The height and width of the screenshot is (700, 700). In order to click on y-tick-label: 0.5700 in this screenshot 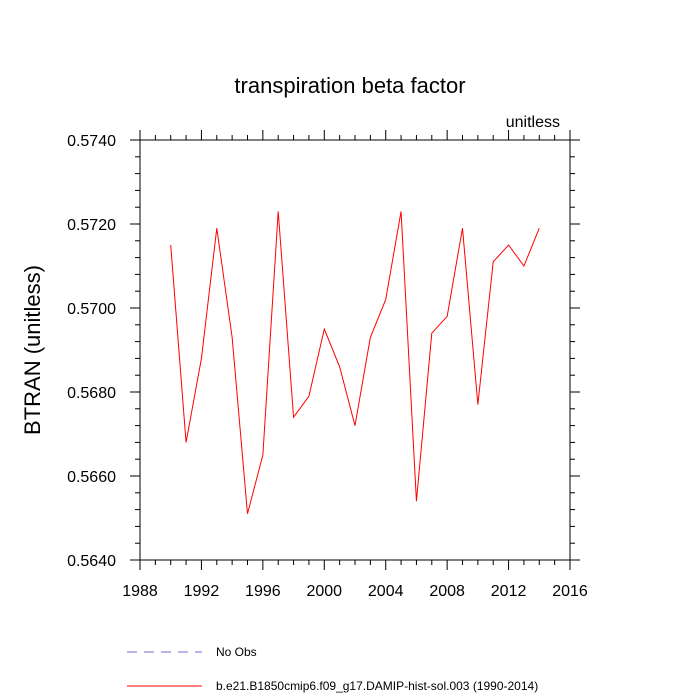, I will do `click(91, 309)`.